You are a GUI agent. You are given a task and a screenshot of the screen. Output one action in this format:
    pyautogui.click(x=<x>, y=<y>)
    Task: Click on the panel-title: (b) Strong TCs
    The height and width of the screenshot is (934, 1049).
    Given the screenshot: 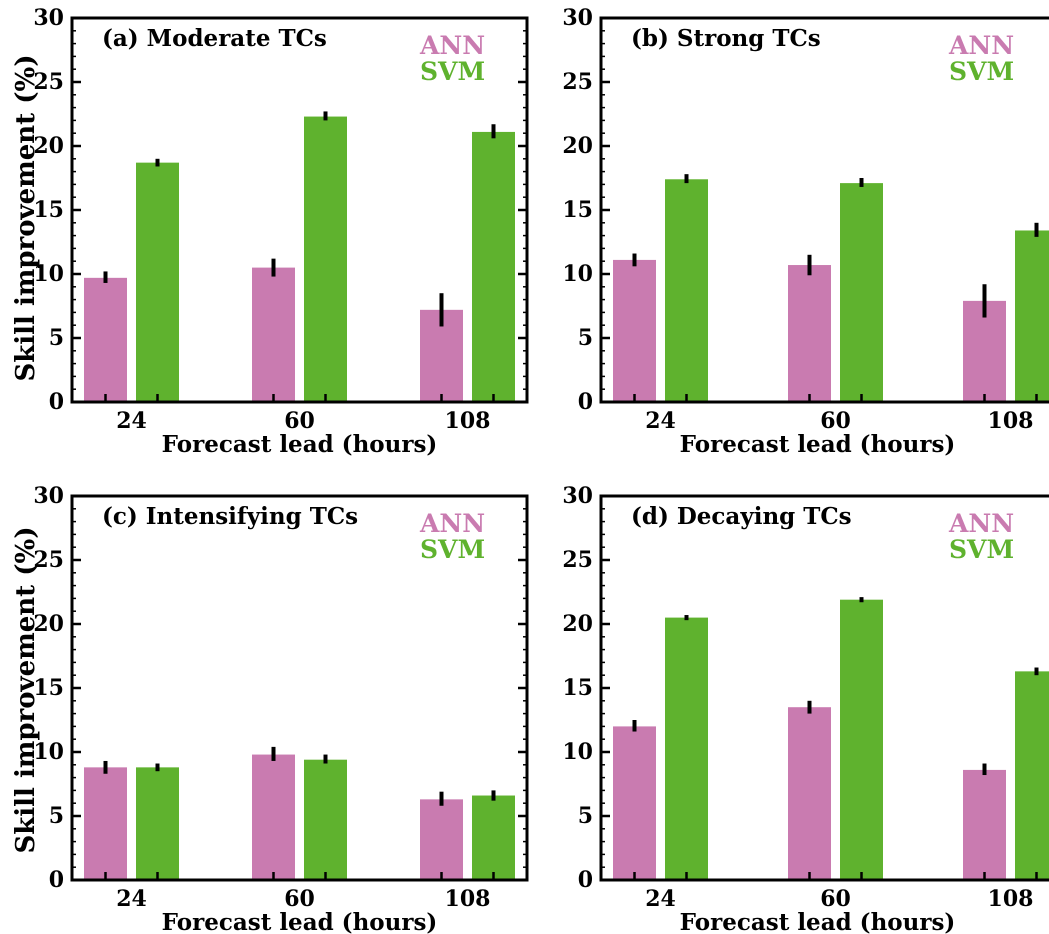 What is the action you would take?
    pyautogui.click(x=726, y=38)
    